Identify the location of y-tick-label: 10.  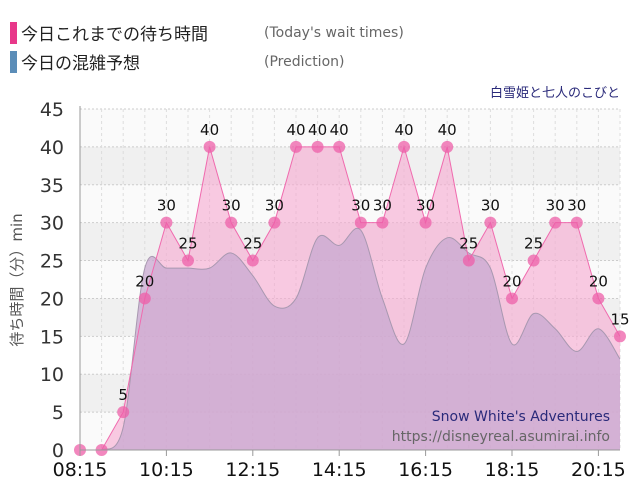
(52, 375).